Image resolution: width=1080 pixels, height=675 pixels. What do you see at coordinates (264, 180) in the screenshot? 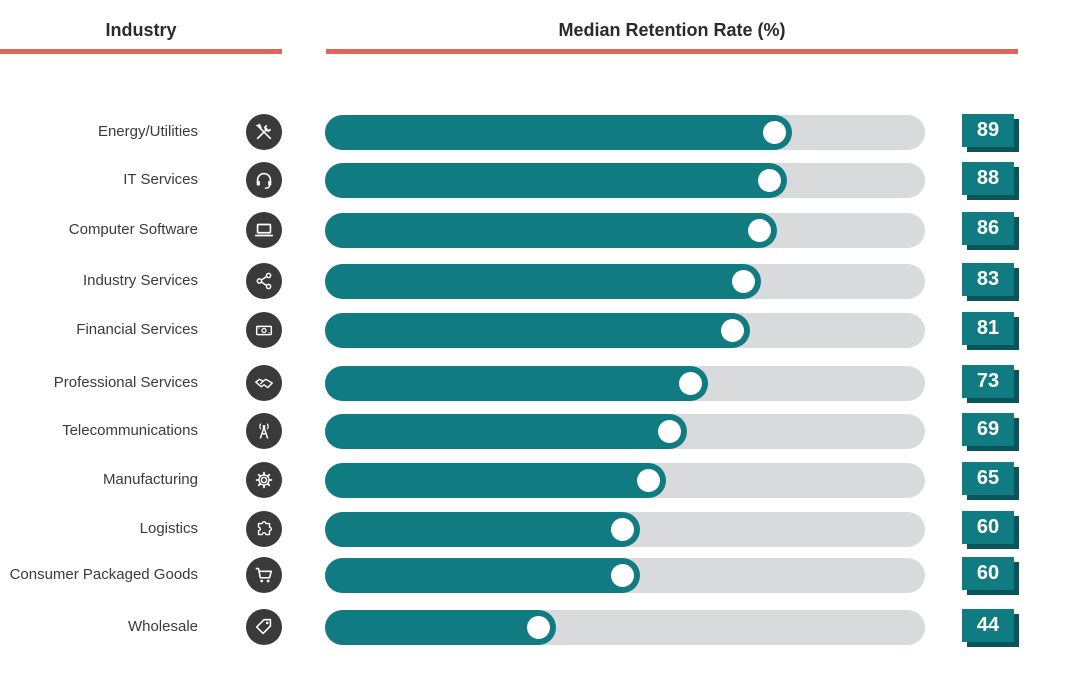
I see `headset-icon` at bounding box center [264, 180].